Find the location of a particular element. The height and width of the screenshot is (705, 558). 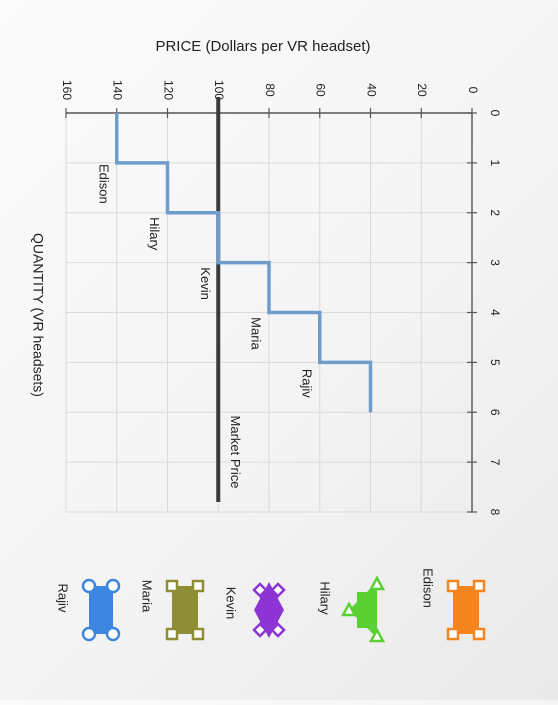

market-price-label: Market Price is located at coordinates (235, 452).